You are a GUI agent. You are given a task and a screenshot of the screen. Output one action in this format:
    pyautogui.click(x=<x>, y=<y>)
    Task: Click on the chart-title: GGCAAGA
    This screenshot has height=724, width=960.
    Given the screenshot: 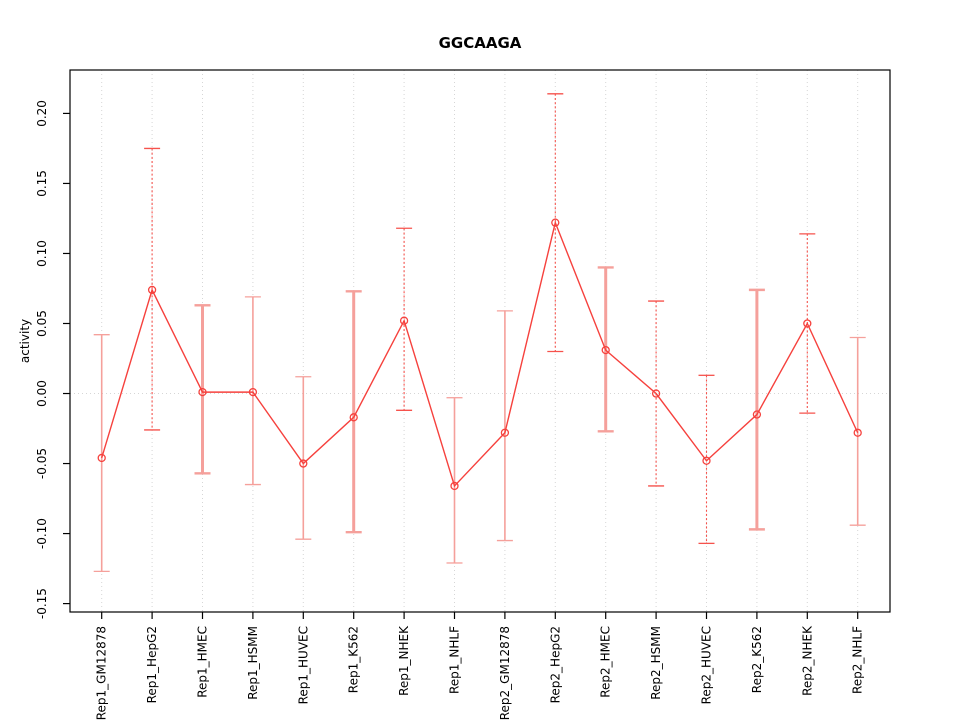 What is the action you would take?
    pyautogui.click(x=480, y=43)
    